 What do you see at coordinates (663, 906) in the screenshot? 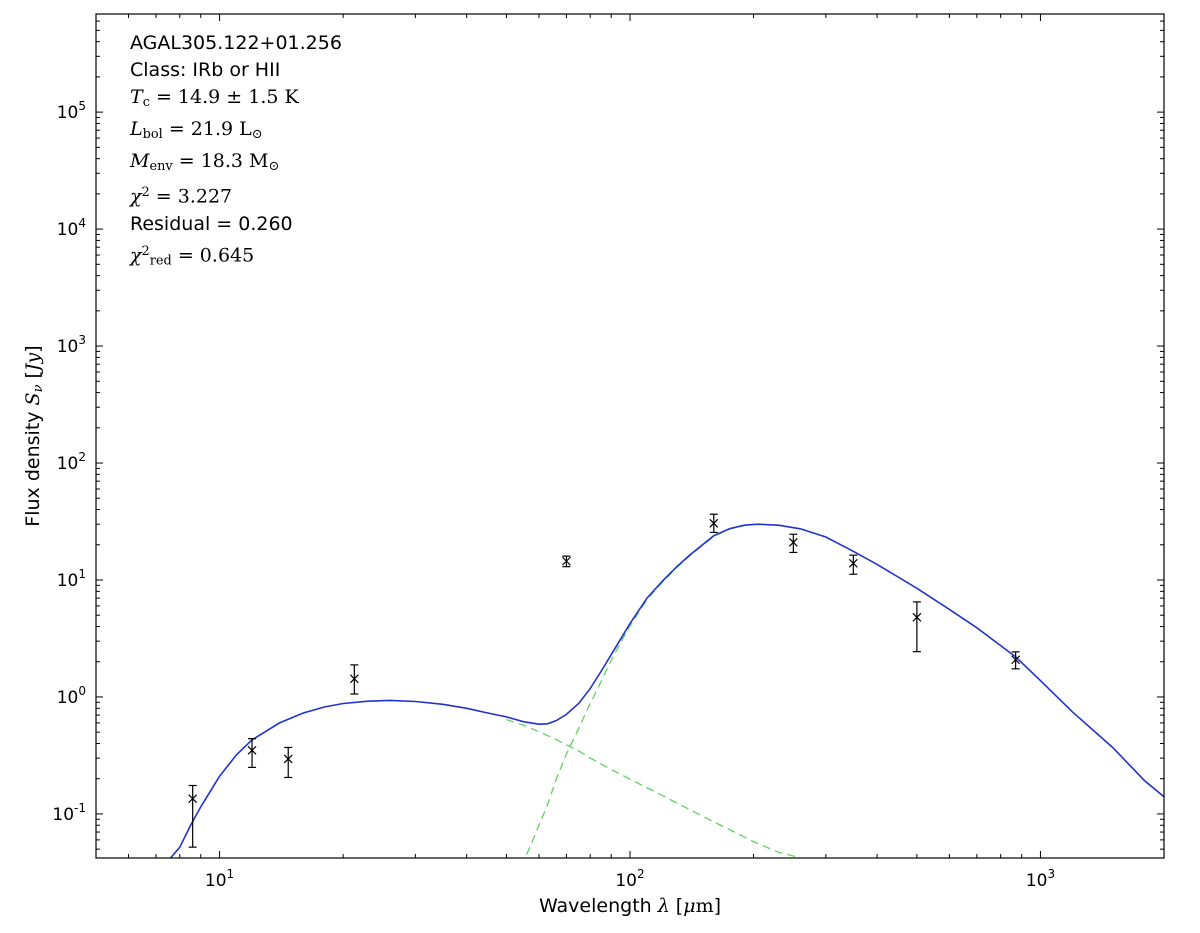
I see `text-segment: λ` at bounding box center [663, 906].